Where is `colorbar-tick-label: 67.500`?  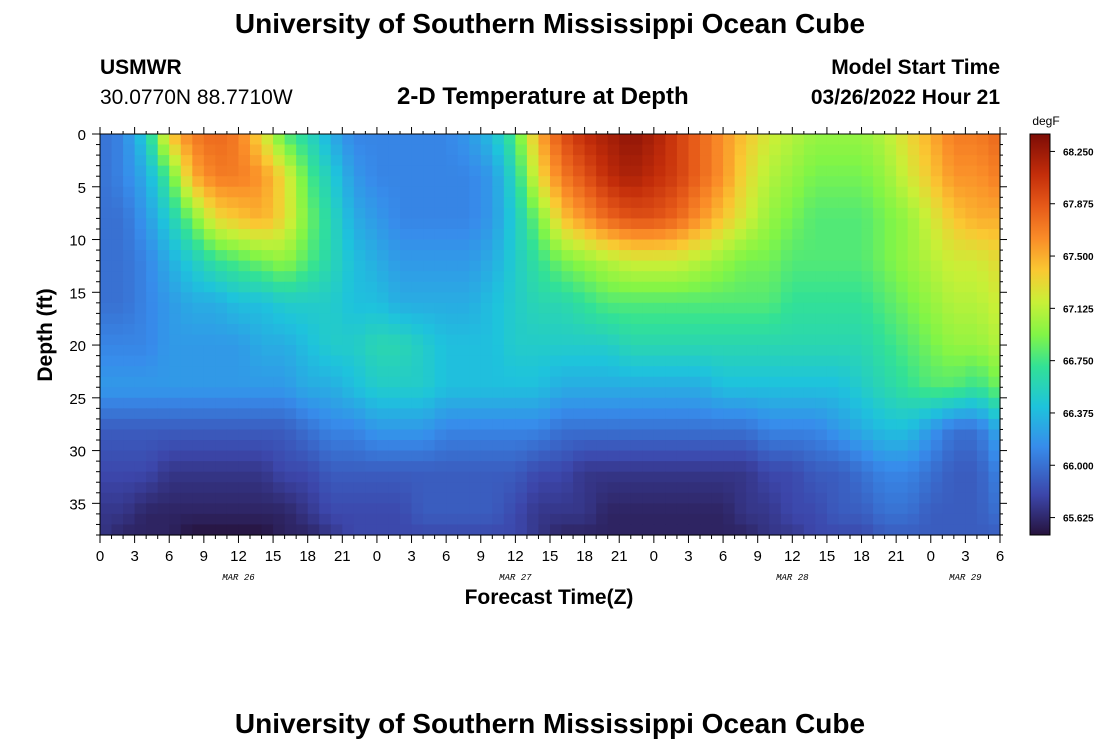
colorbar-tick-label: 67.500 is located at coordinates (1078, 257).